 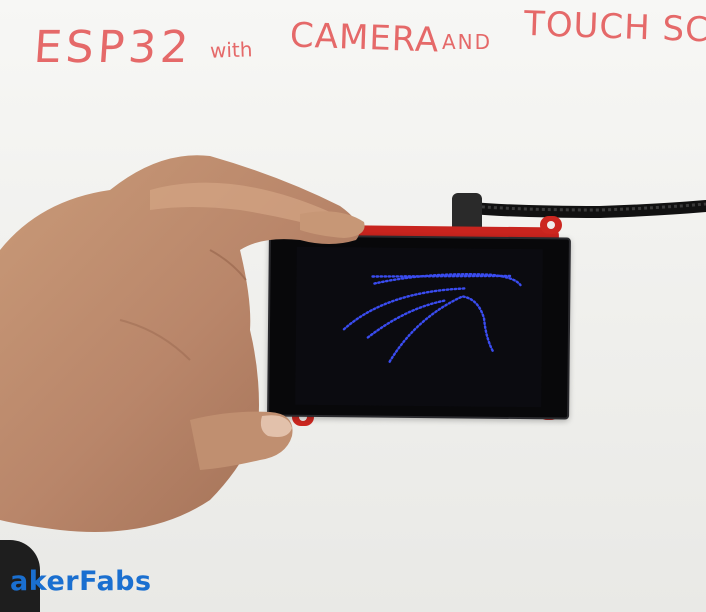 What do you see at coordinates (20, 576) in the screenshot?
I see `sleeve` at bounding box center [20, 576].